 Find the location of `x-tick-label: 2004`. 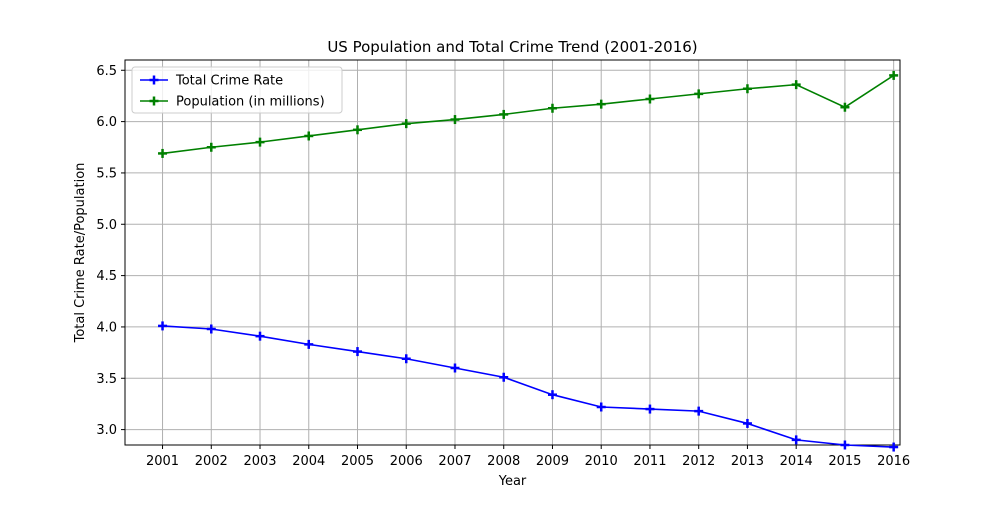

x-tick-label: 2004 is located at coordinates (308, 461).